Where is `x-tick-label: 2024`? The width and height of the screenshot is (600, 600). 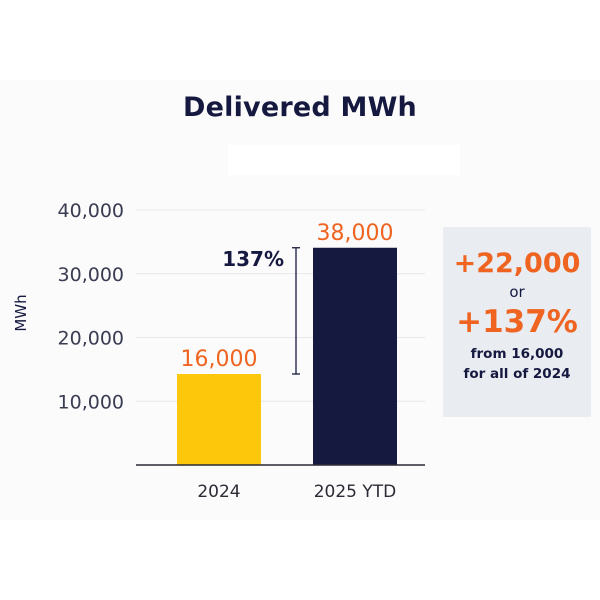
x-tick-label: 2024 is located at coordinates (218, 492).